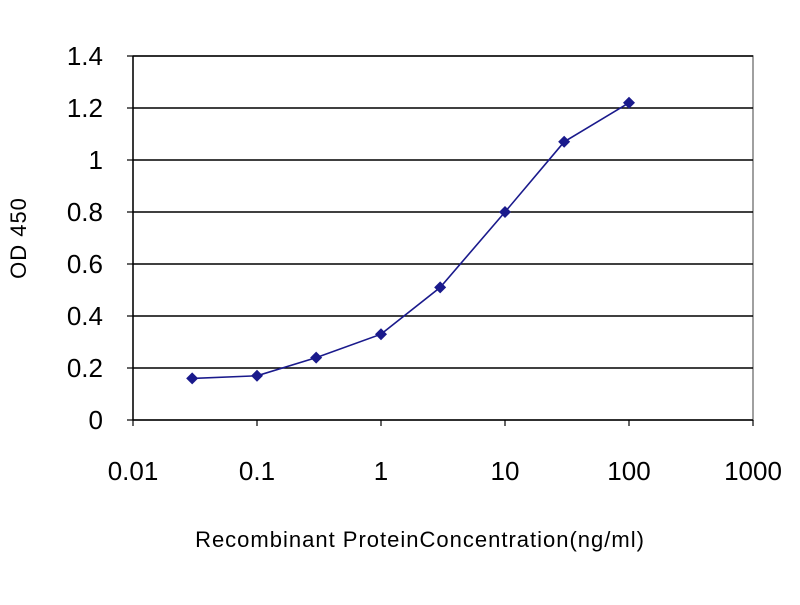 The height and width of the screenshot is (605, 800). What do you see at coordinates (753, 471) in the screenshot?
I see `x-tick-label: 1000` at bounding box center [753, 471].